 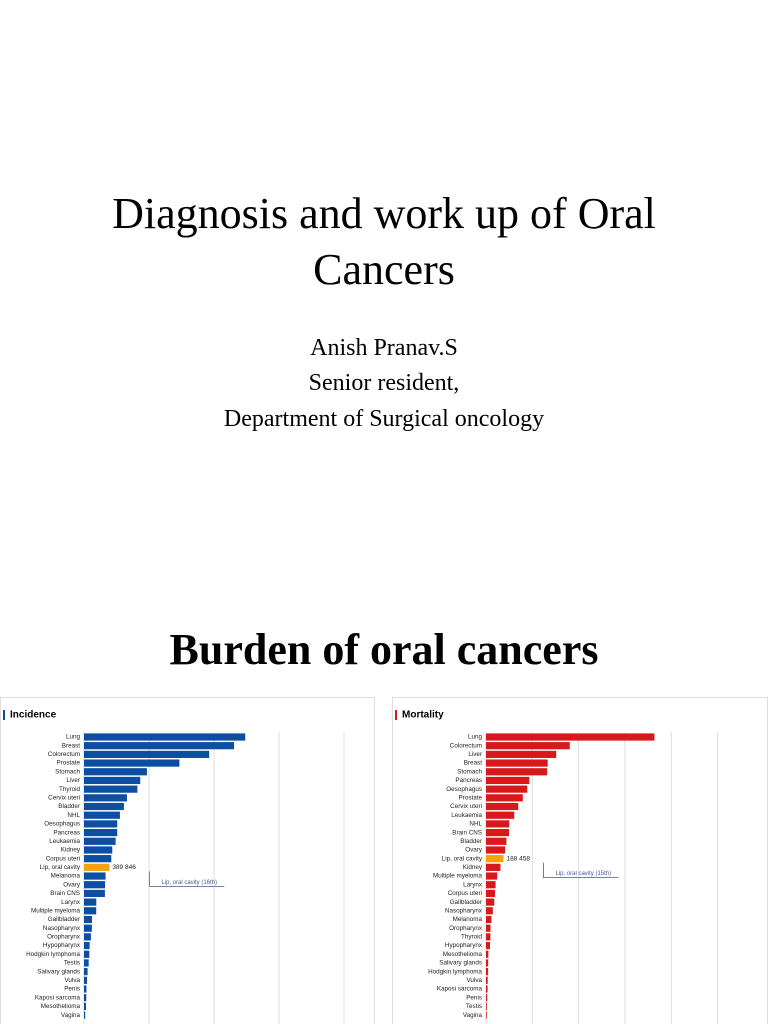 What do you see at coordinates (583, 874) in the screenshot?
I see `annotation: Lip, oral cavity (15th)` at bounding box center [583, 874].